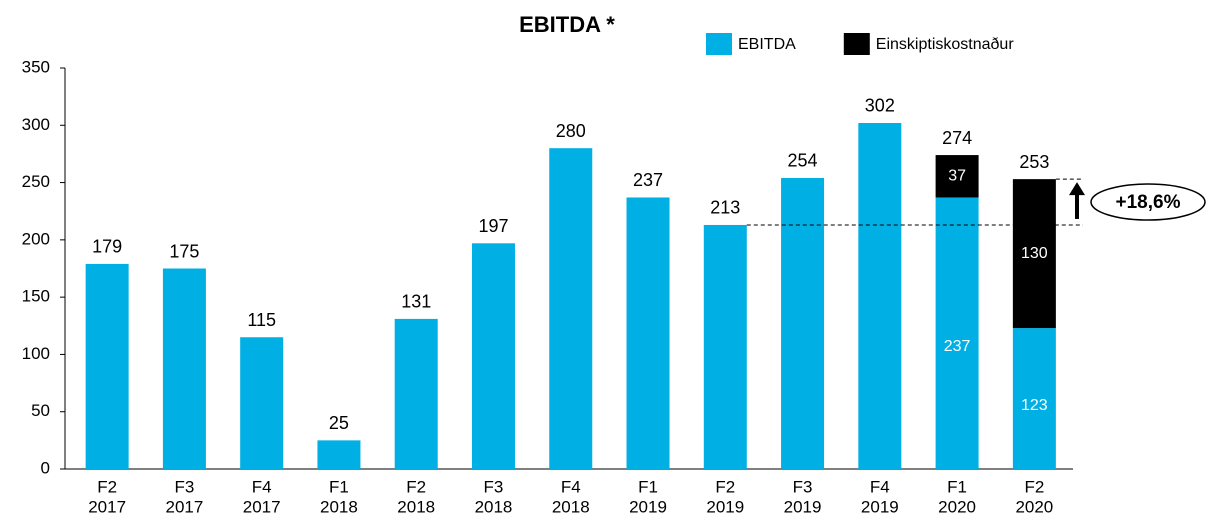 The image size is (1209, 522). I want to click on legend-label: EBITDA, so click(767, 44).